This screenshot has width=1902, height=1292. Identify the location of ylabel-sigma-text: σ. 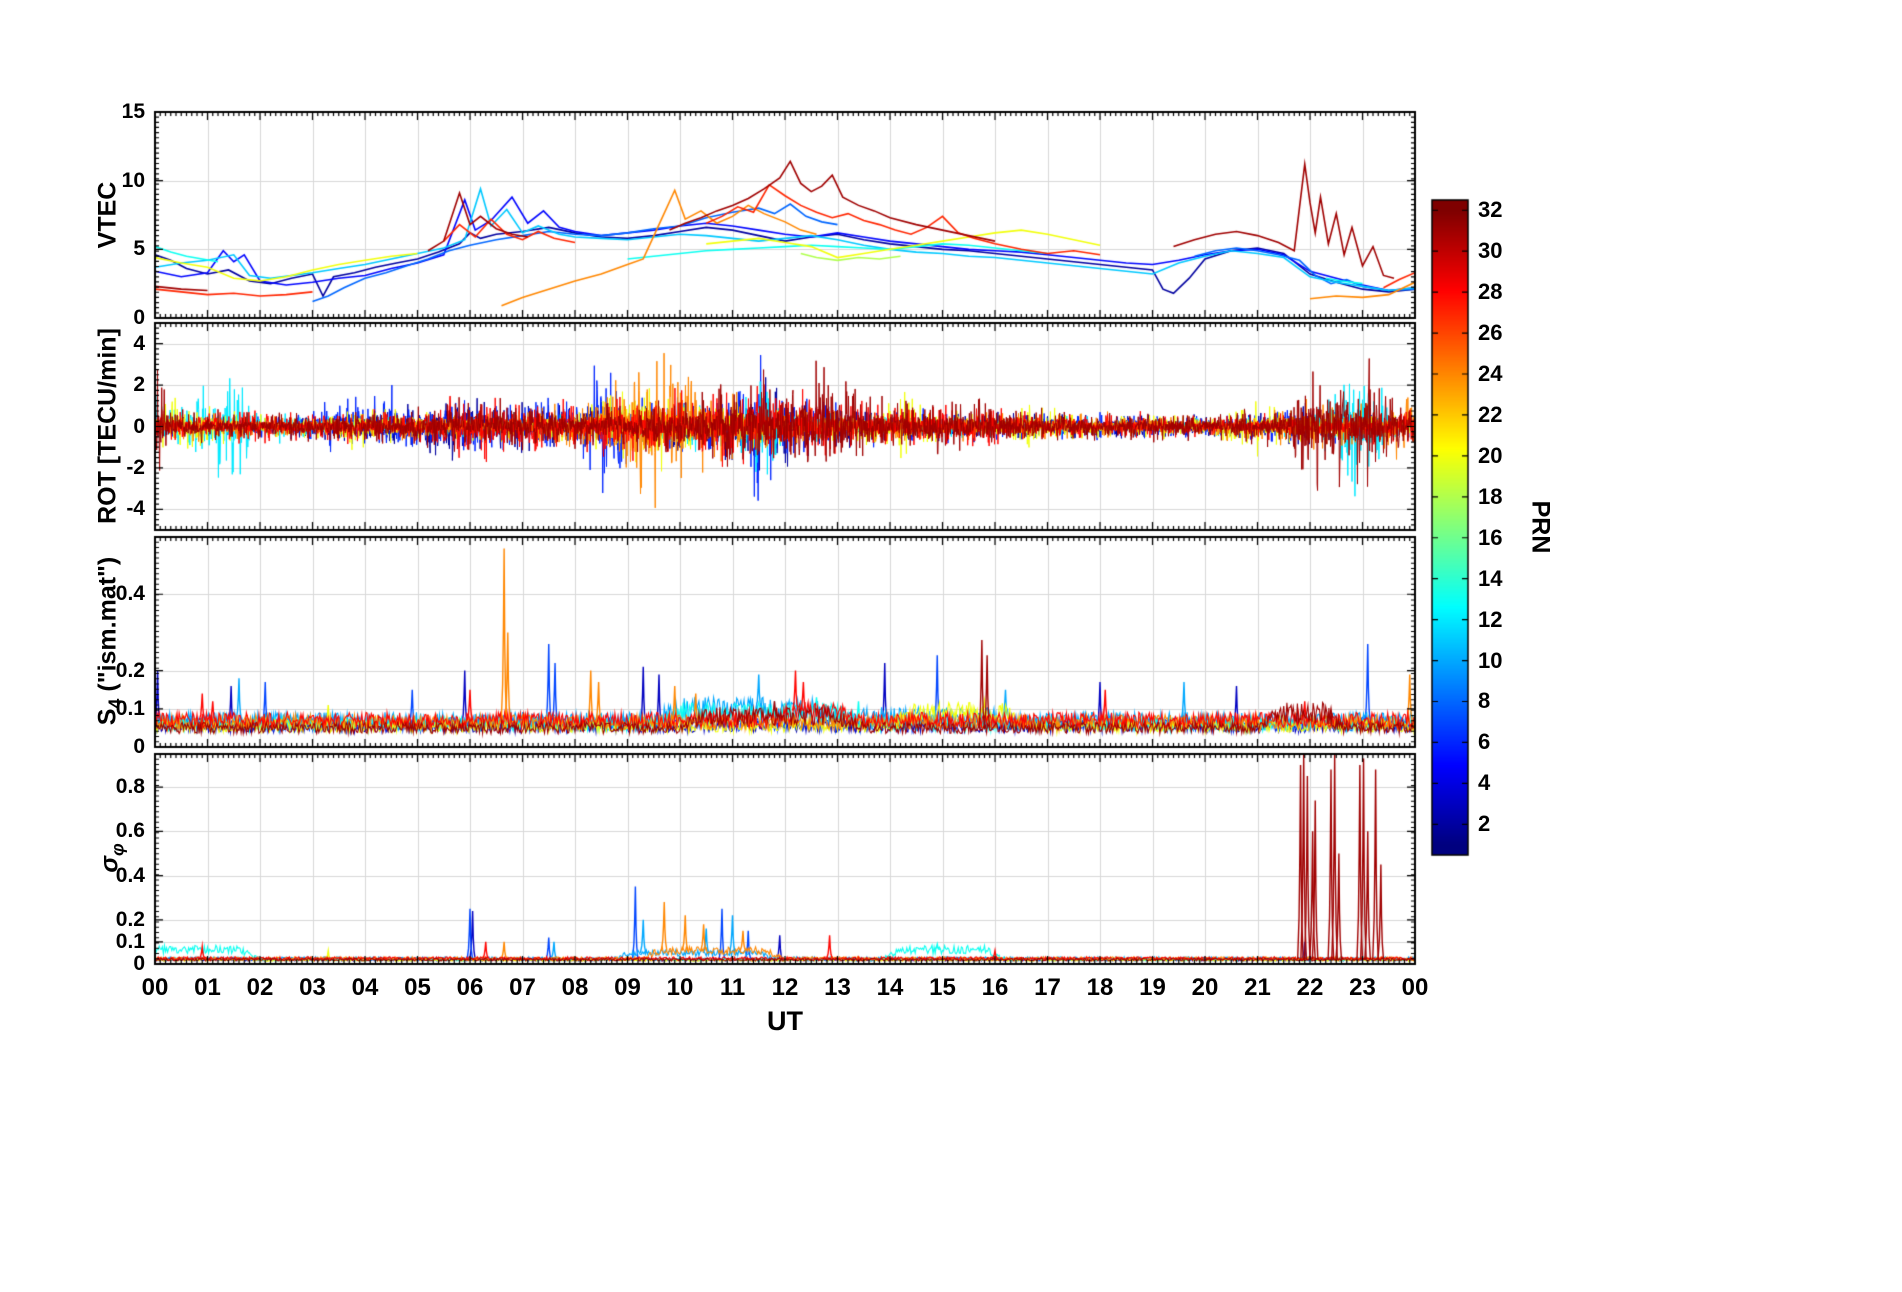
(109, 864).